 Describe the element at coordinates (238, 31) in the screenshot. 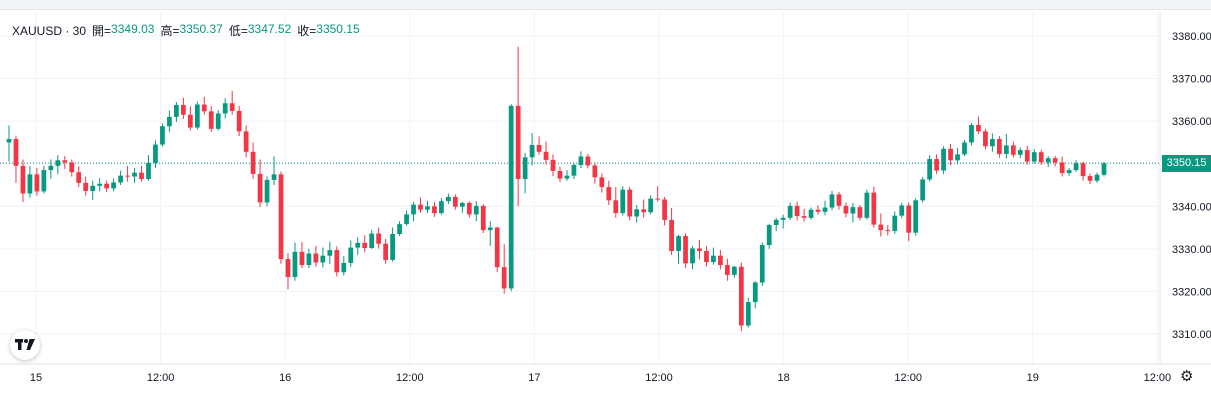

I see `low-label: 低=` at that location.